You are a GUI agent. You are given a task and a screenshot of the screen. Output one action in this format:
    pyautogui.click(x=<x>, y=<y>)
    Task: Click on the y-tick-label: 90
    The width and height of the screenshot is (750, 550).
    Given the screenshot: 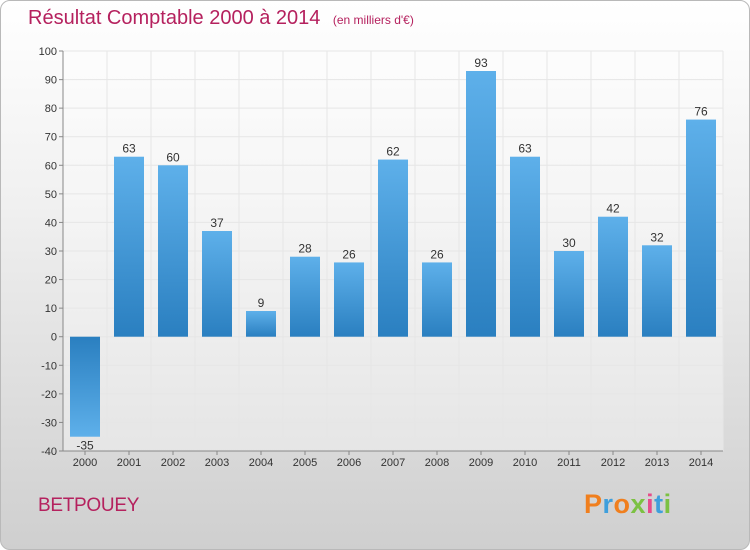 What is the action you would take?
    pyautogui.click(x=51, y=81)
    